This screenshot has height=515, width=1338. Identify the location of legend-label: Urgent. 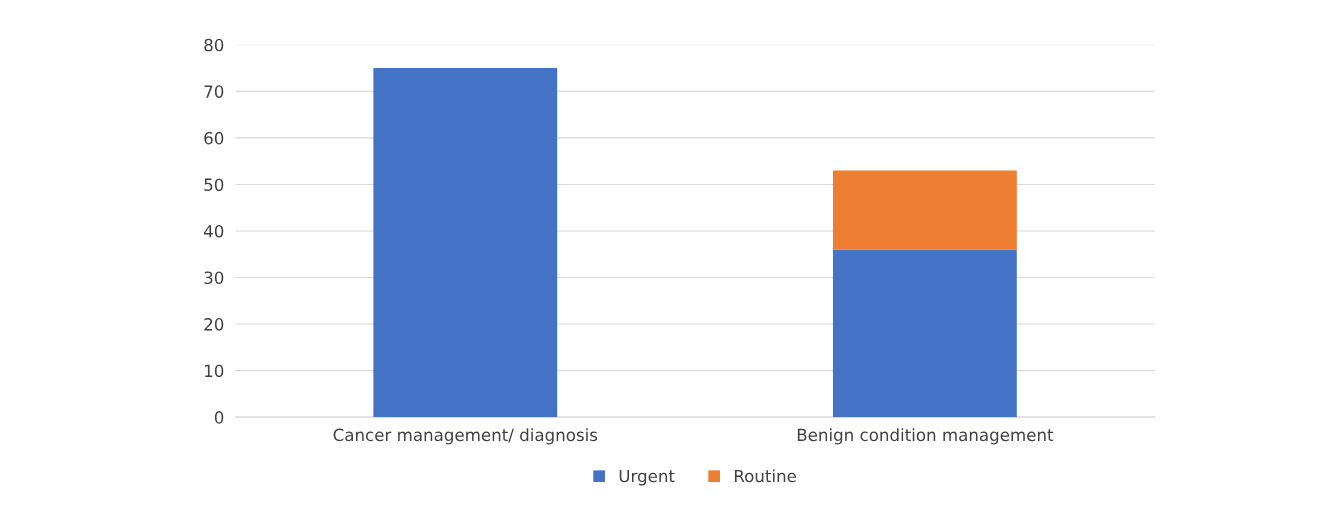
(647, 477).